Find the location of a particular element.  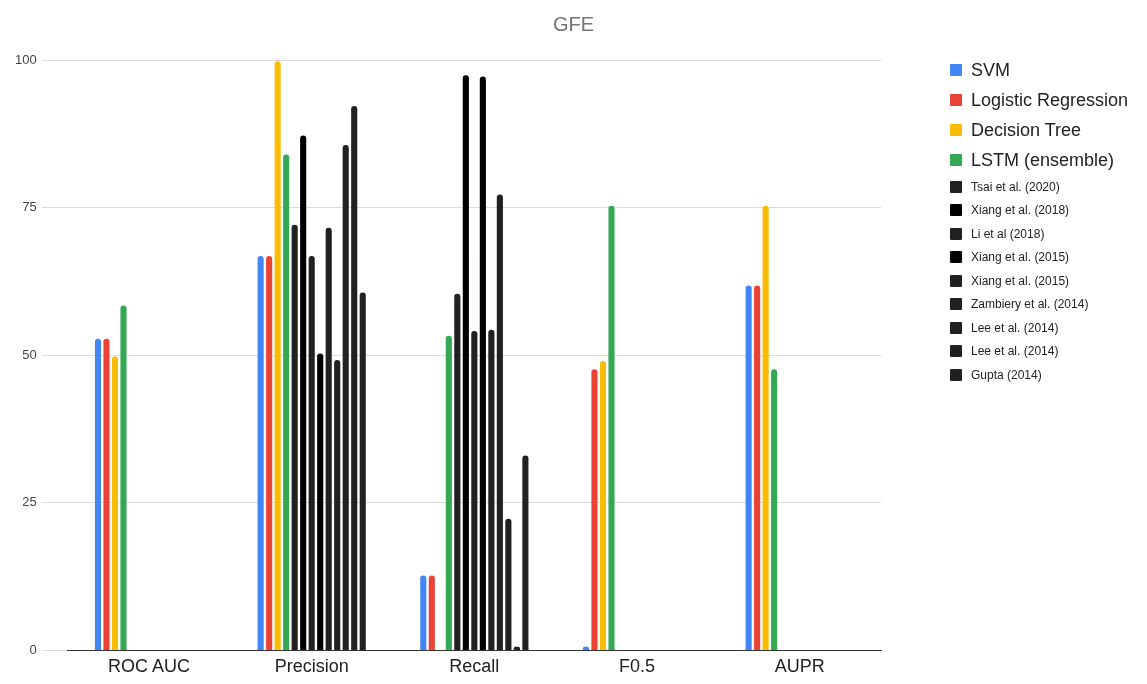

x-tick-label: Recall is located at coordinates (474, 666).